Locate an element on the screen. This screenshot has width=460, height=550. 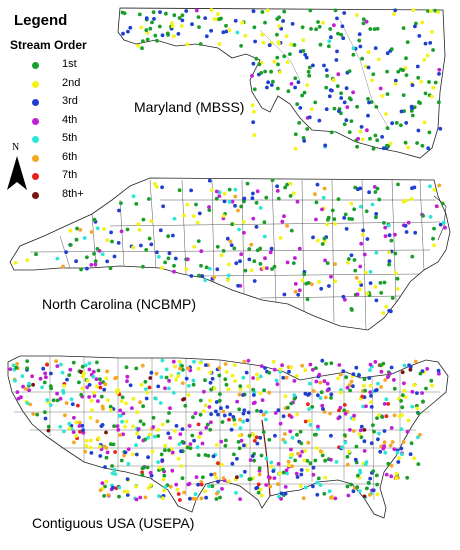
legend-swatch is located at coordinates (35, 139).